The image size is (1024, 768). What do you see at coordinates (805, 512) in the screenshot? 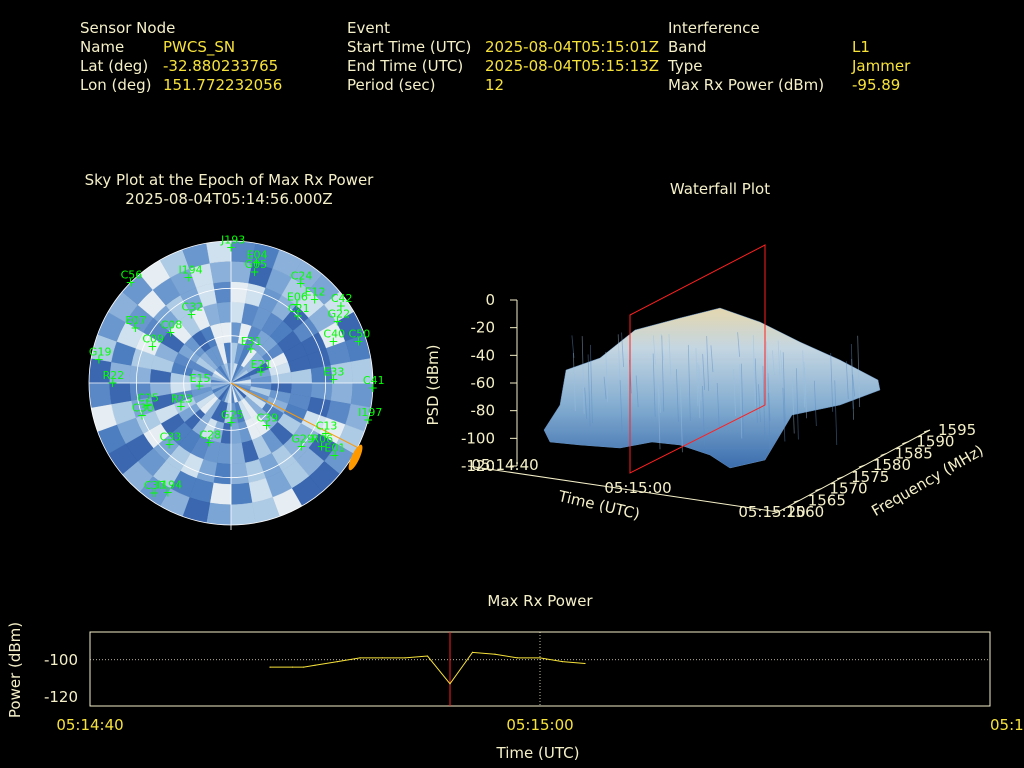
I see `freq-tick-label: 1560` at bounding box center [805, 512].